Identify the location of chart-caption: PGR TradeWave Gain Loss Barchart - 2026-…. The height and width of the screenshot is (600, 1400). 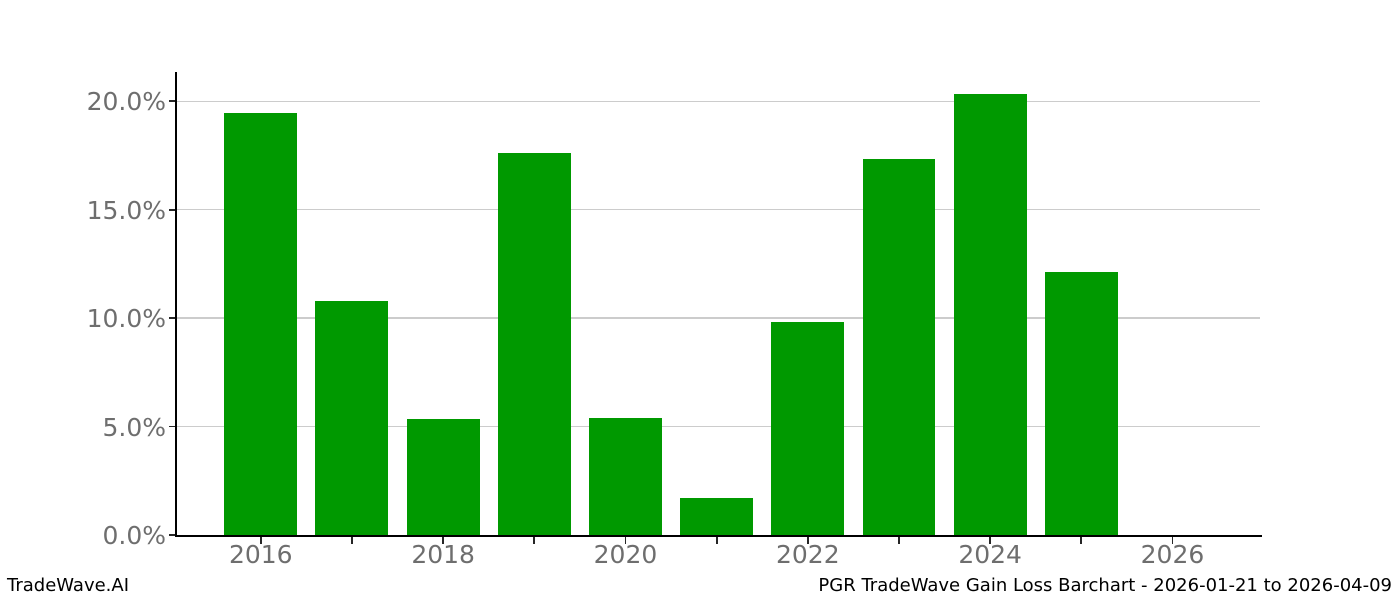
(1105, 585).